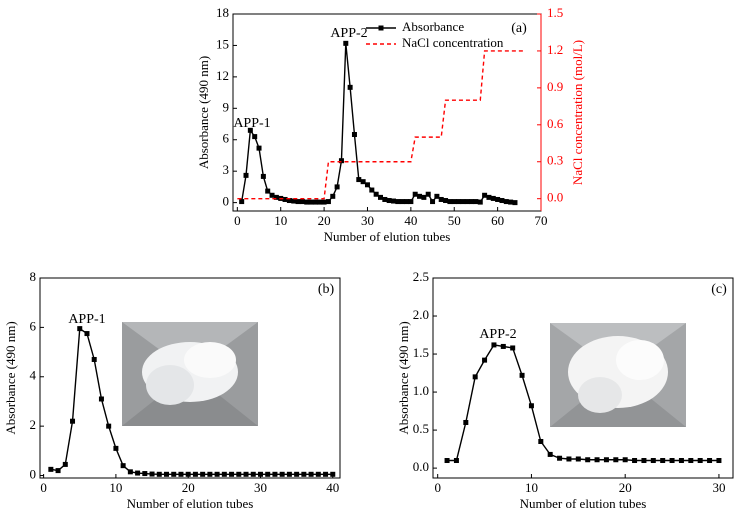 The image size is (745, 519). Describe the element at coordinates (226, 169) in the screenshot. I see `y-tick-label: 3` at that location.